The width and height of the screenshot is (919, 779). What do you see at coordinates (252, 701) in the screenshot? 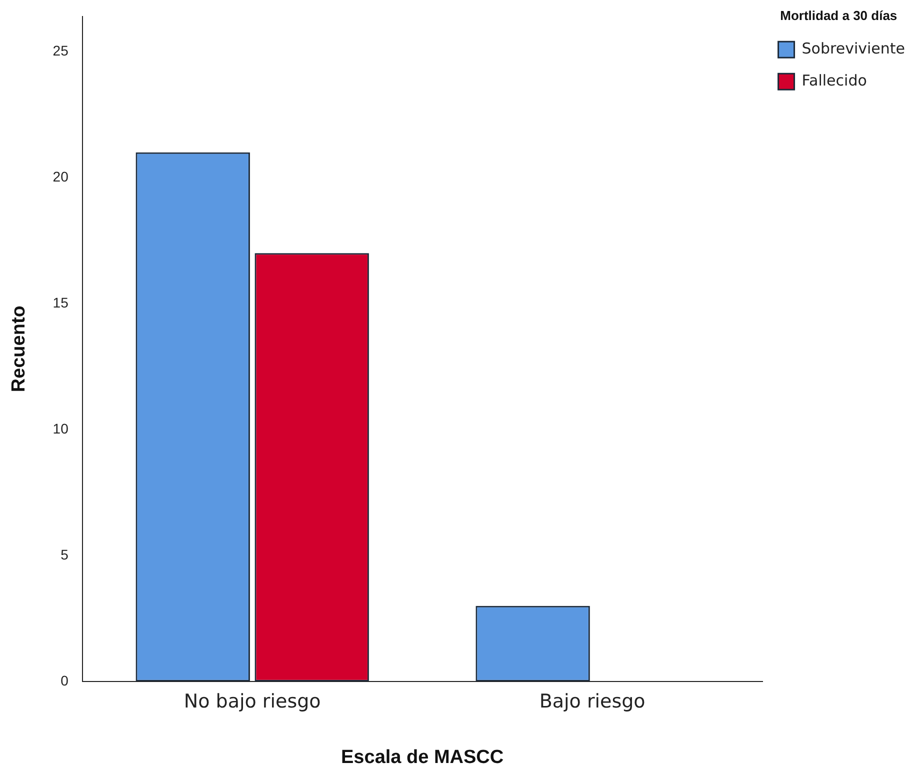
I see `x-tick-label: No bajo riesgo` at bounding box center [252, 701].